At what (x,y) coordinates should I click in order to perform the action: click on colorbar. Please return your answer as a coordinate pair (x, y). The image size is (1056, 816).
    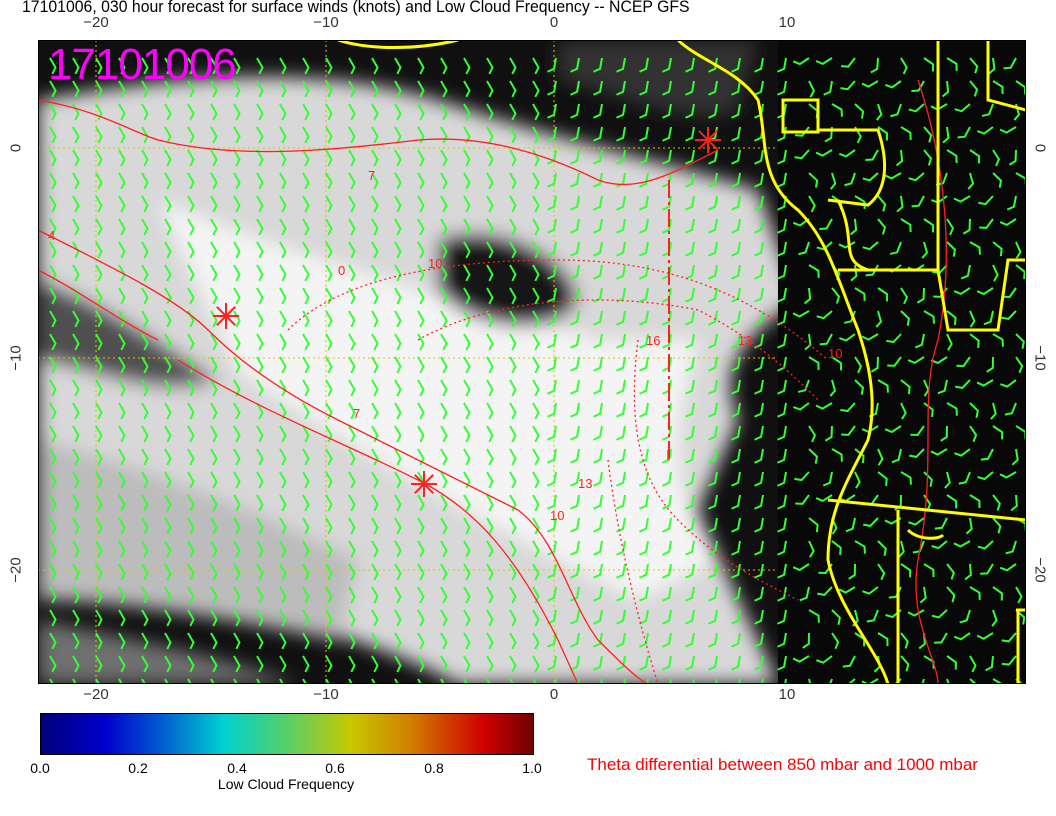
    Looking at the image, I should click on (287, 734).